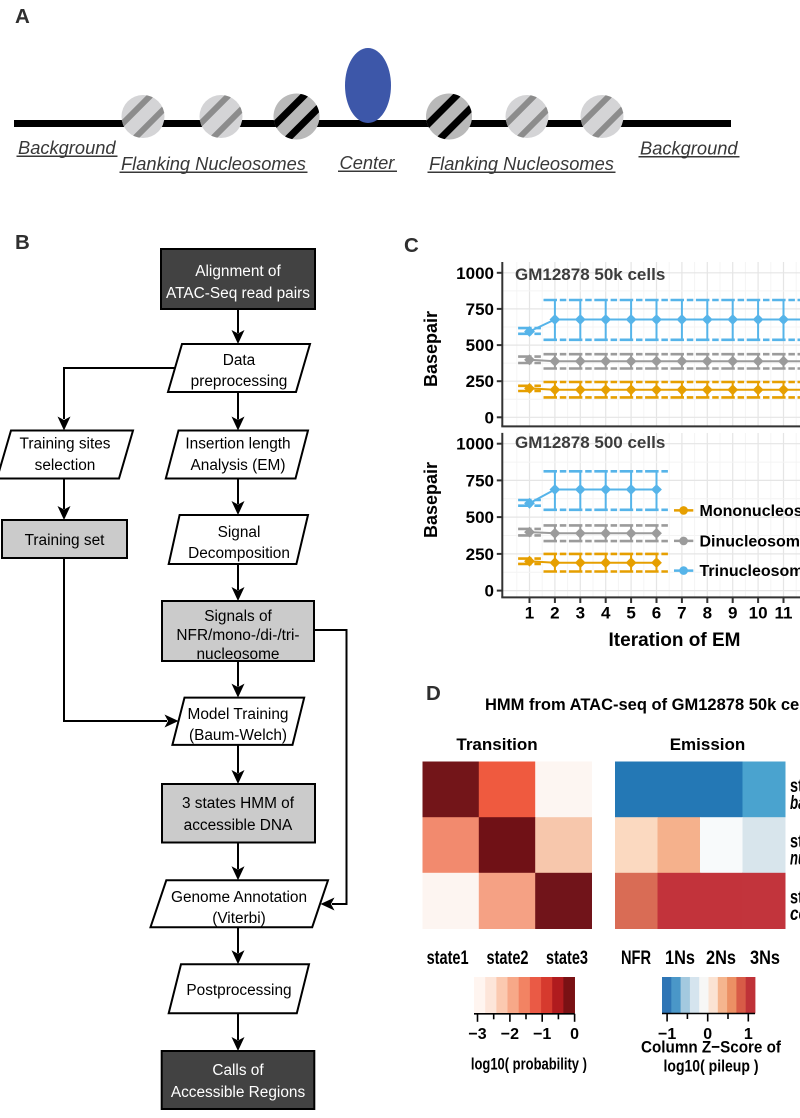 The width and height of the screenshot is (800, 1118). I want to click on svg-text: NFR/mono-/di-/tri-, so click(237, 635).